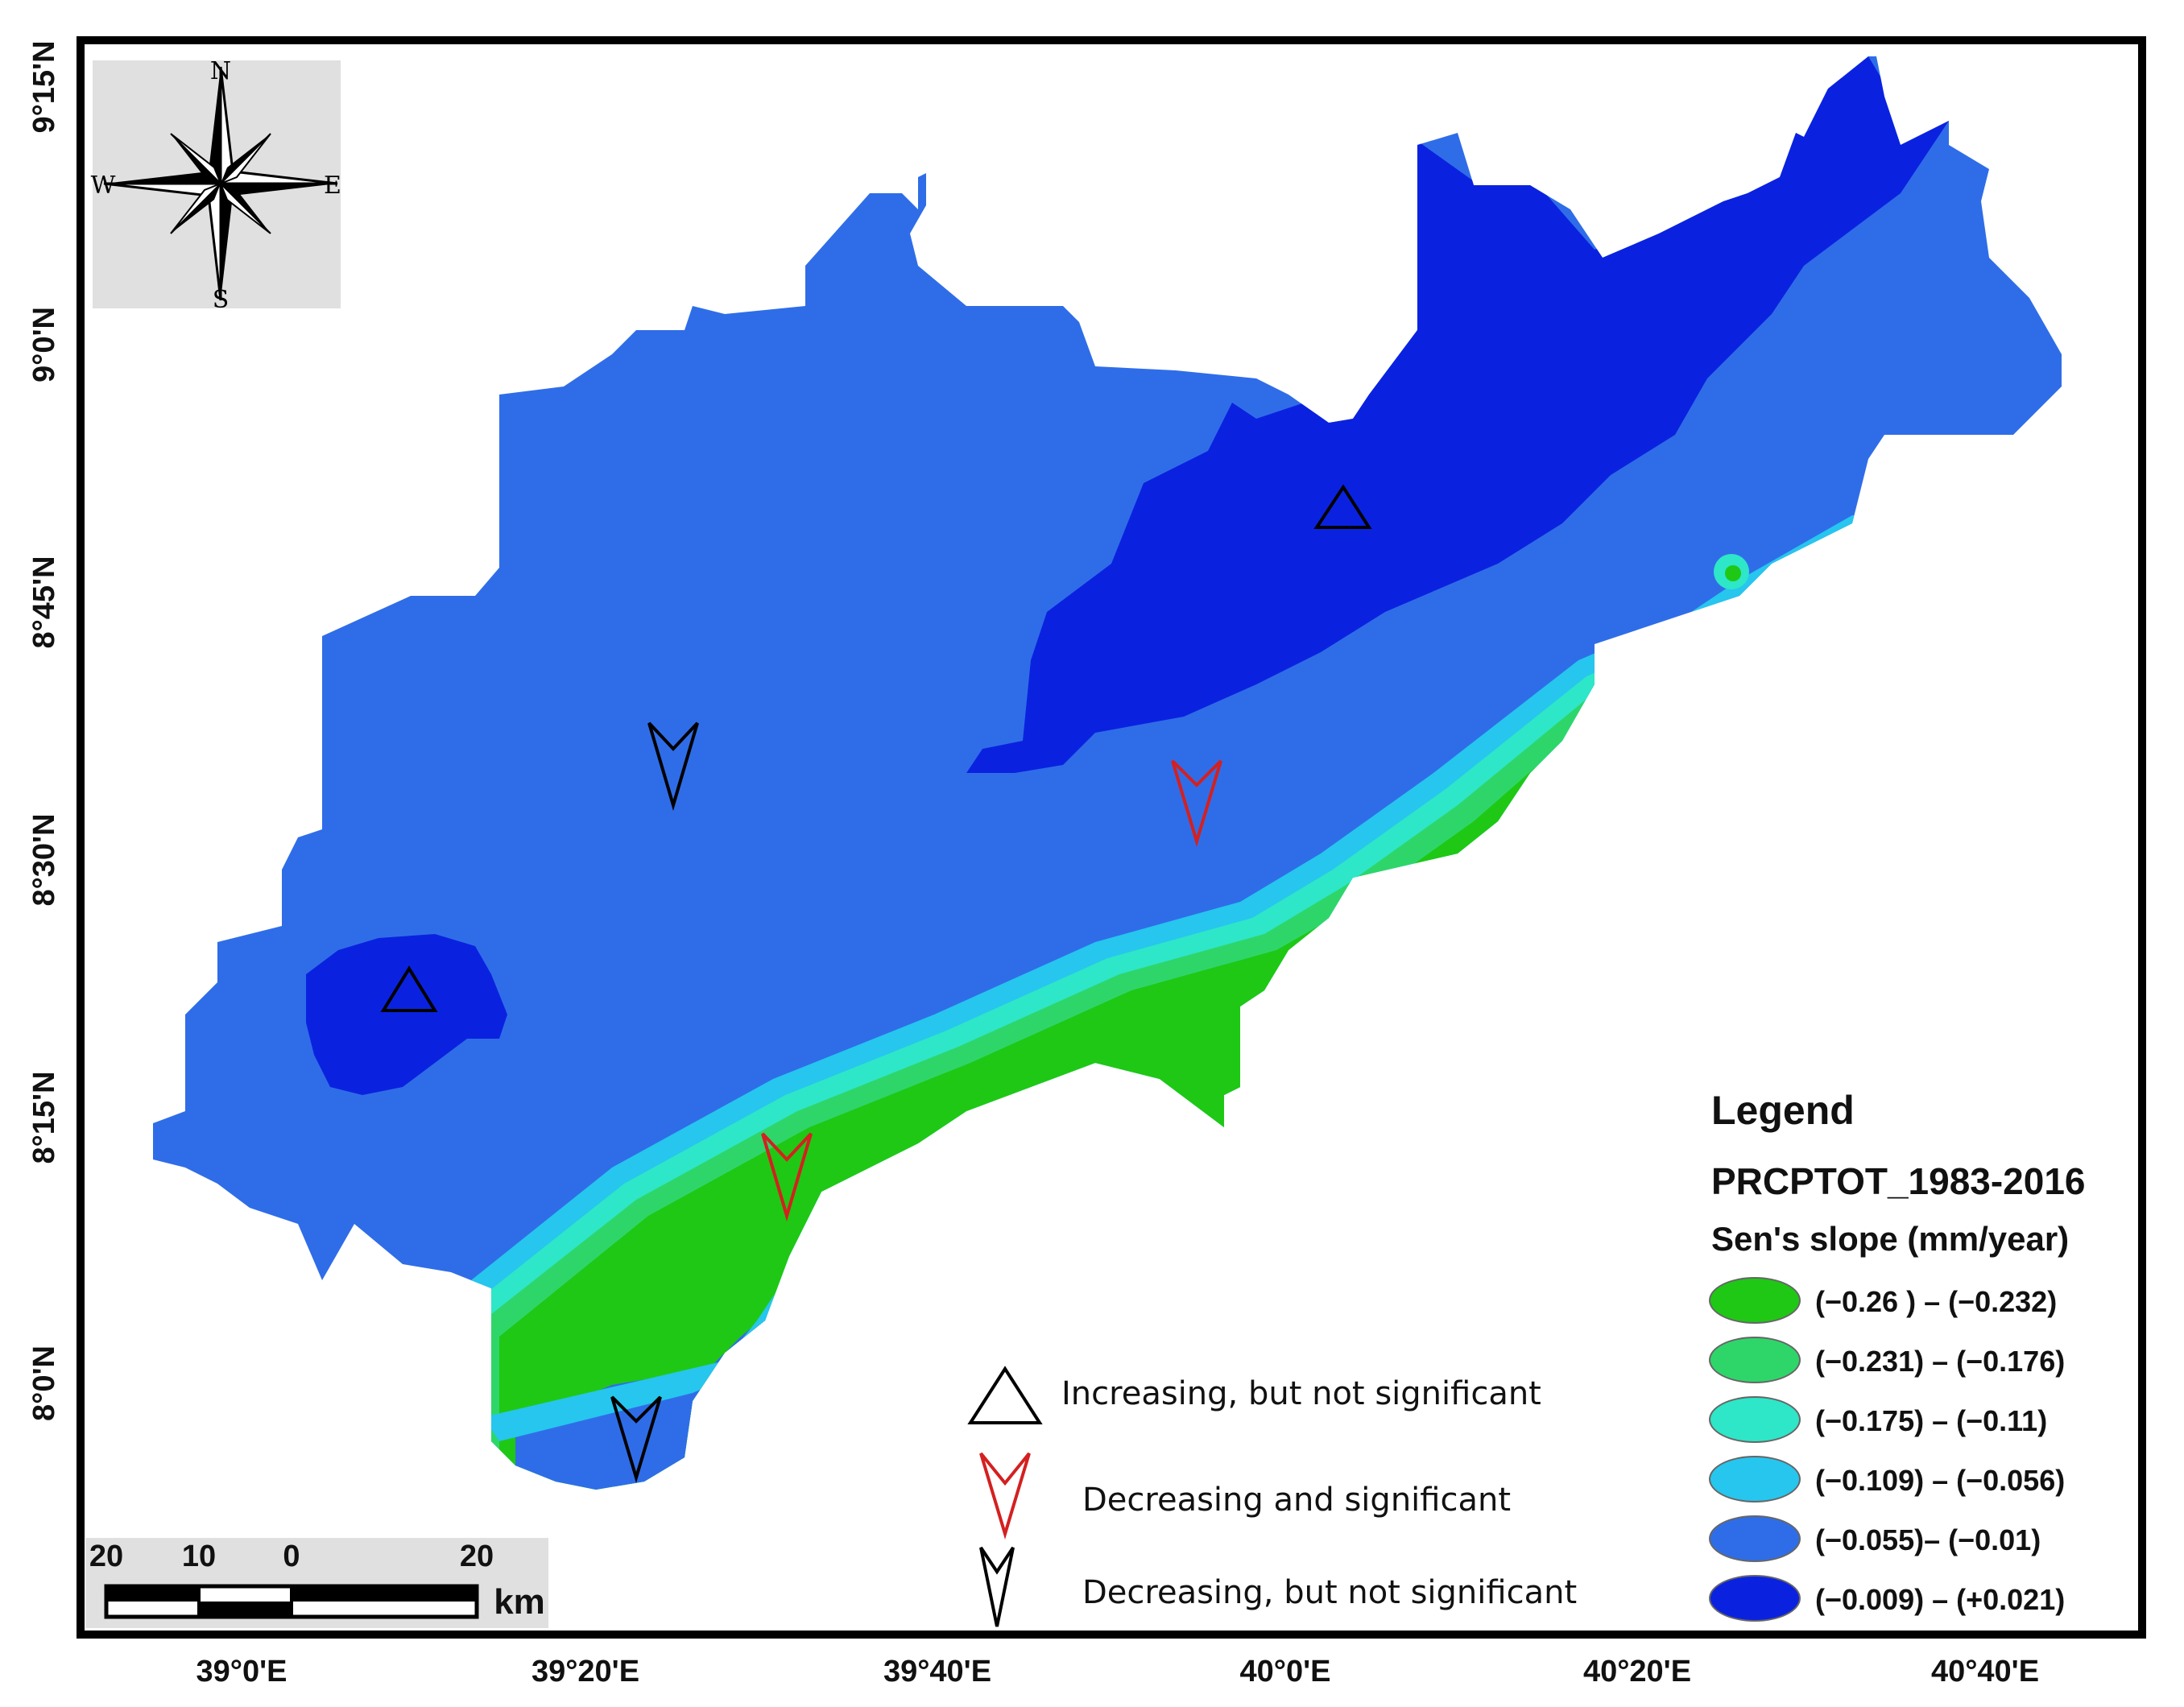 The width and height of the screenshot is (2184, 1707). What do you see at coordinates (1940, 1480) in the screenshot?
I see `legend-class-label: (−0.109) – (−0.056)` at bounding box center [1940, 1480].